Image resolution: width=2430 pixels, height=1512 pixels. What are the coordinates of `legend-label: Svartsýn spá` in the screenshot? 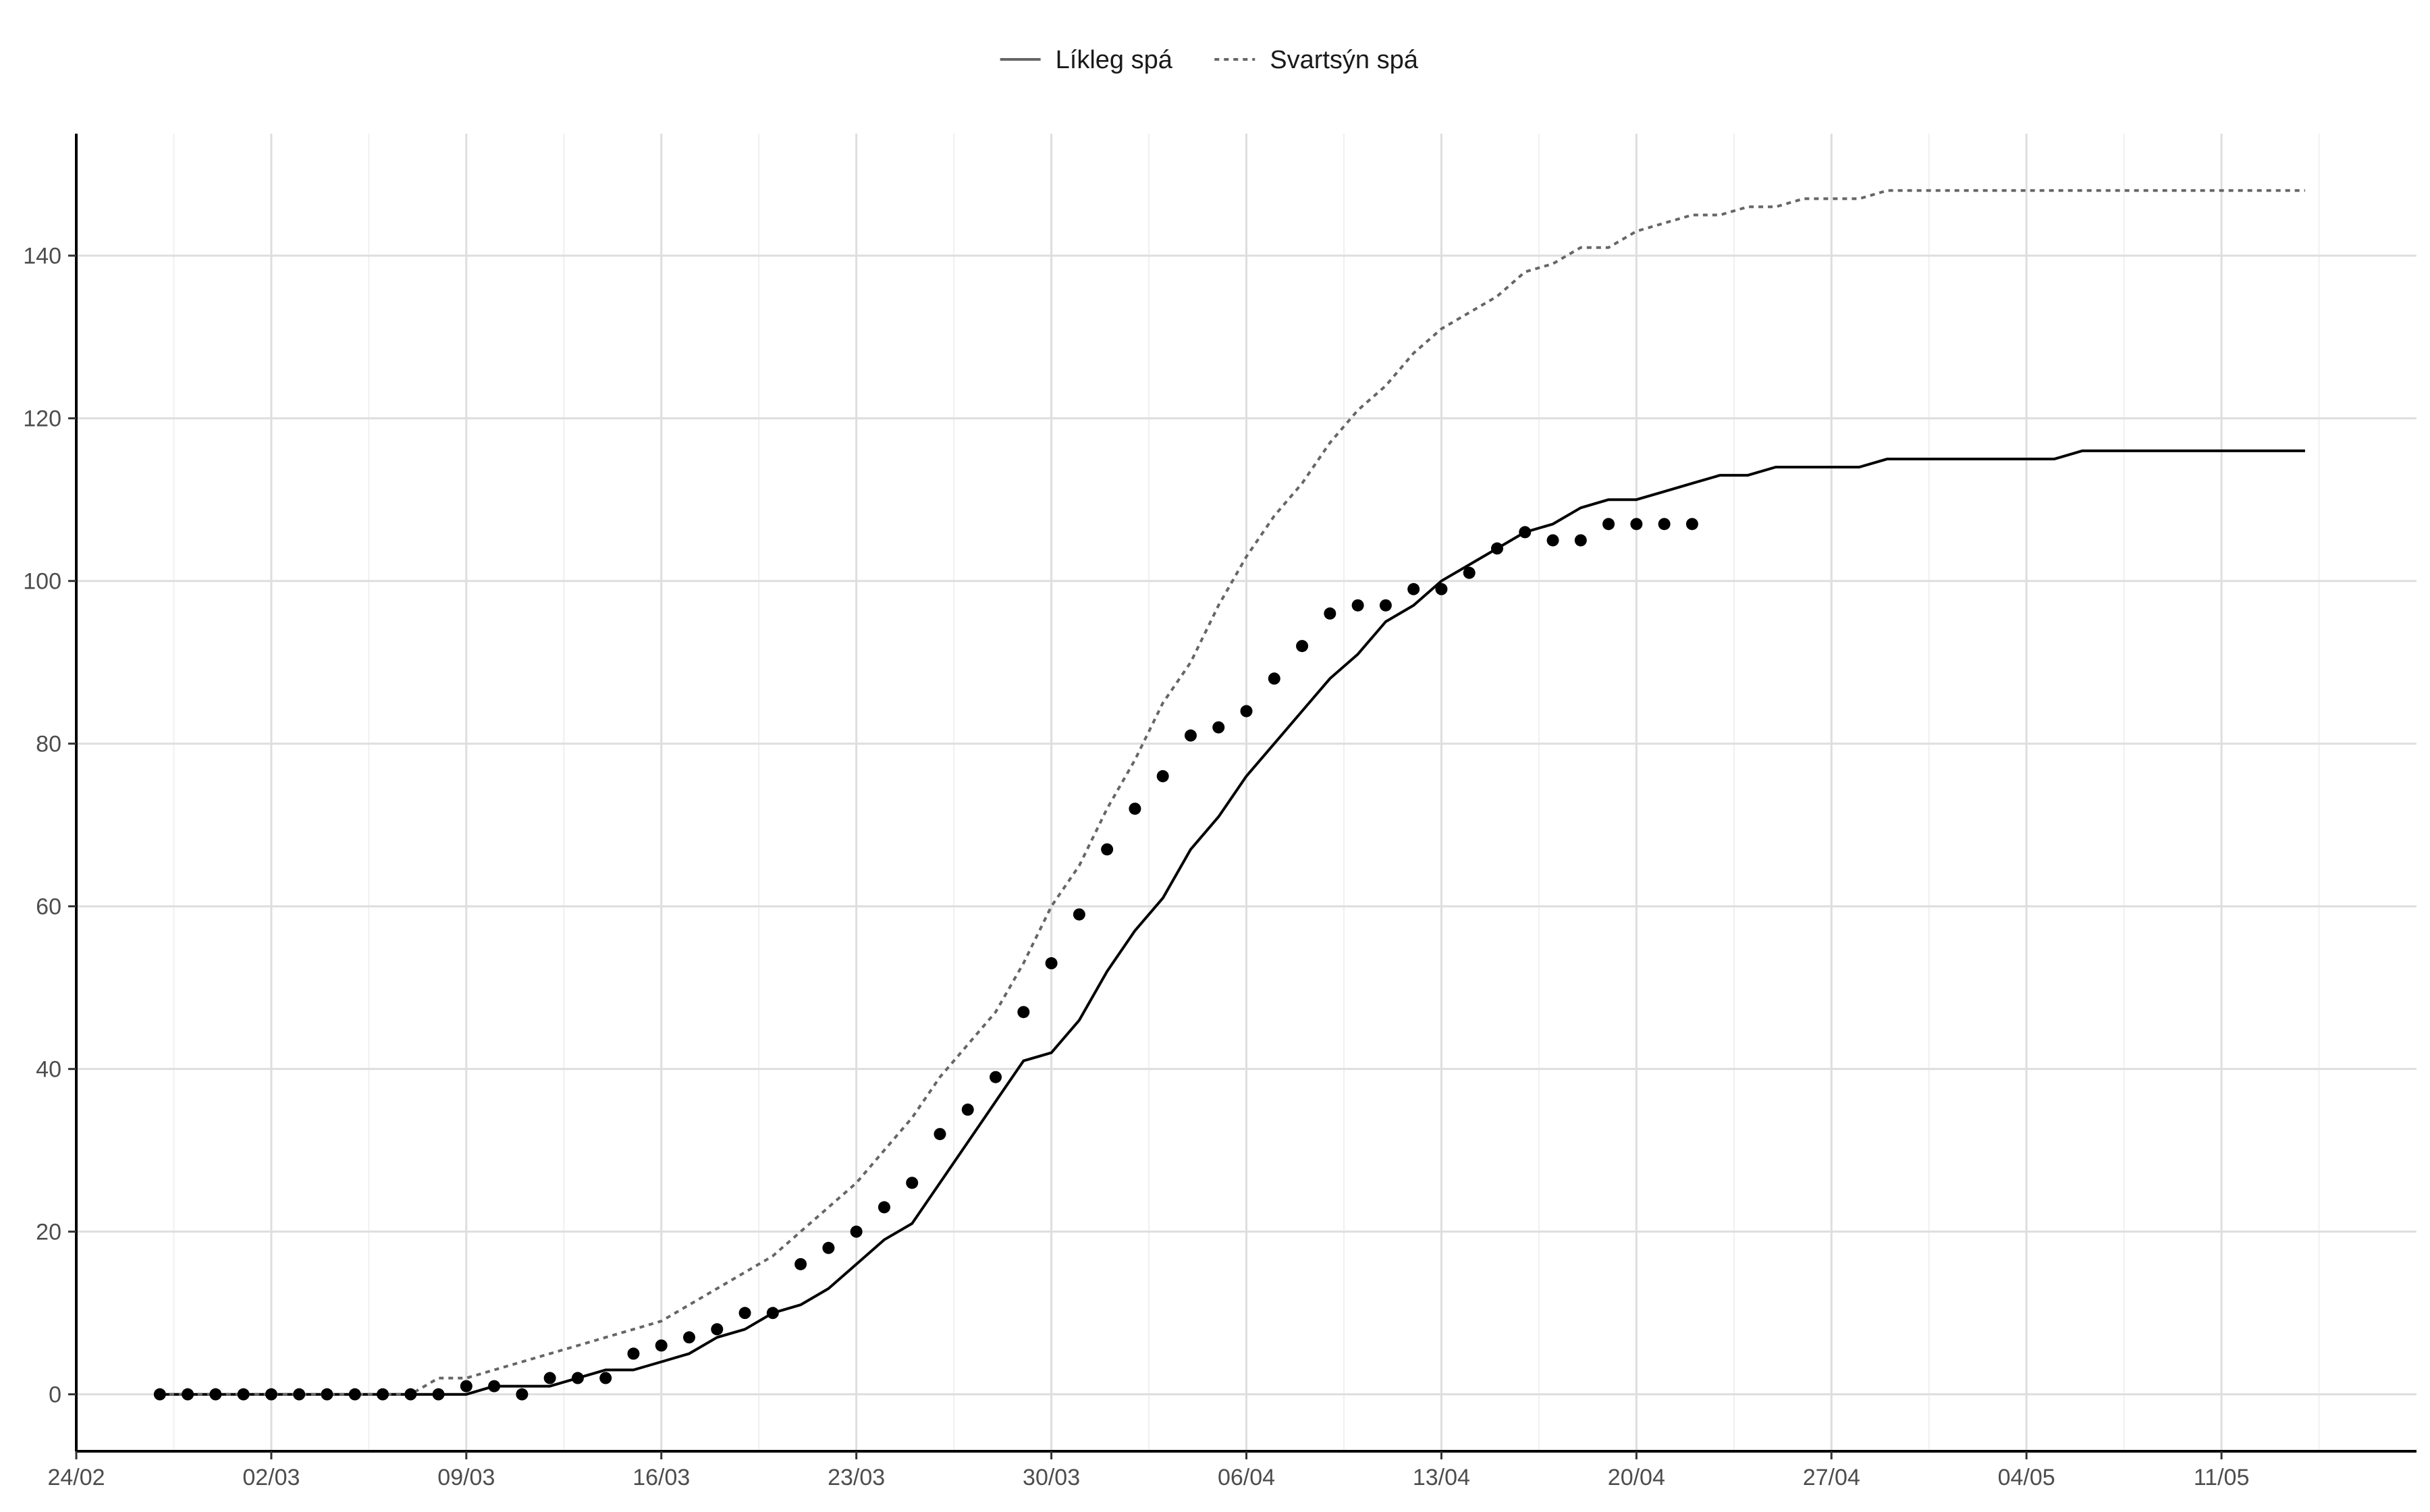 It's located at (1344, 60).